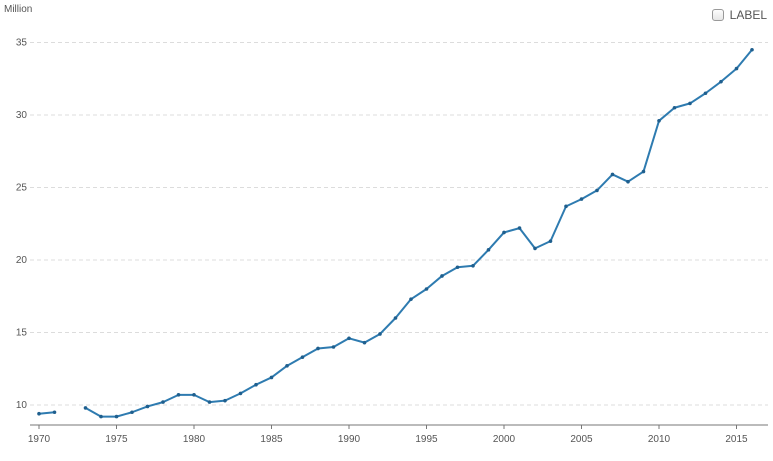 Image resolution: width=773 pixels, height=461 pixels. I want to click on x-tick-label: 1980, so click(194, 439).